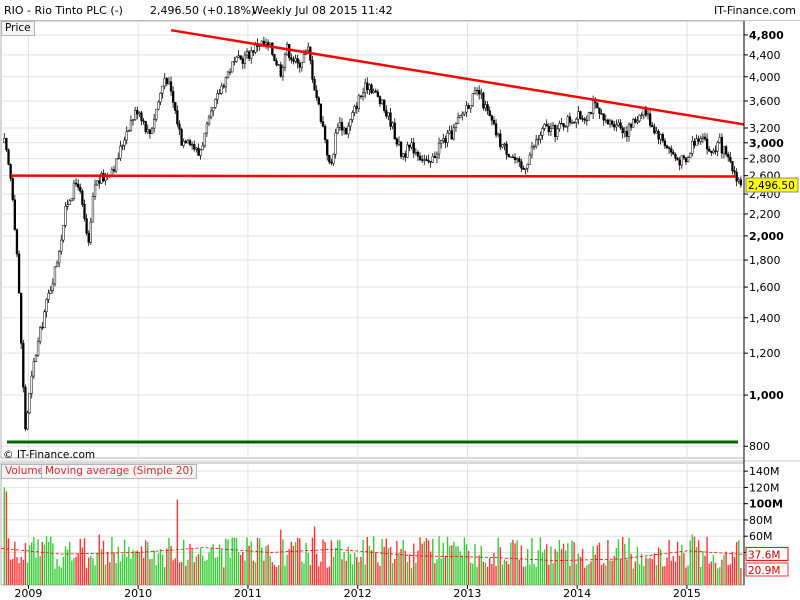  What do you see at coordinates (771, 186) in the screenshot?
I see `last-price-label: 2,496.50` at bounding box center [771, 186].